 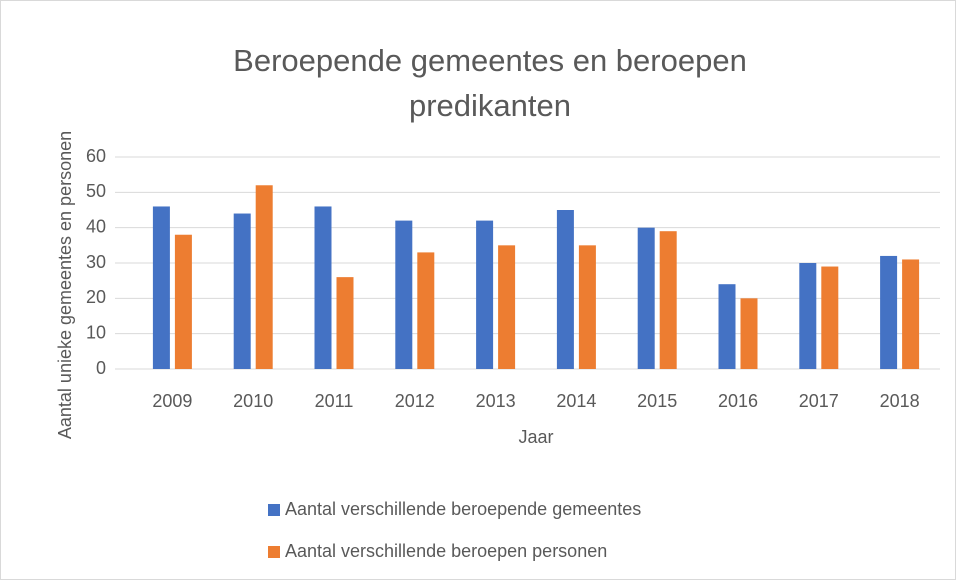 I want to click on x-tick-label: 2009, so click(x=172, y=401).